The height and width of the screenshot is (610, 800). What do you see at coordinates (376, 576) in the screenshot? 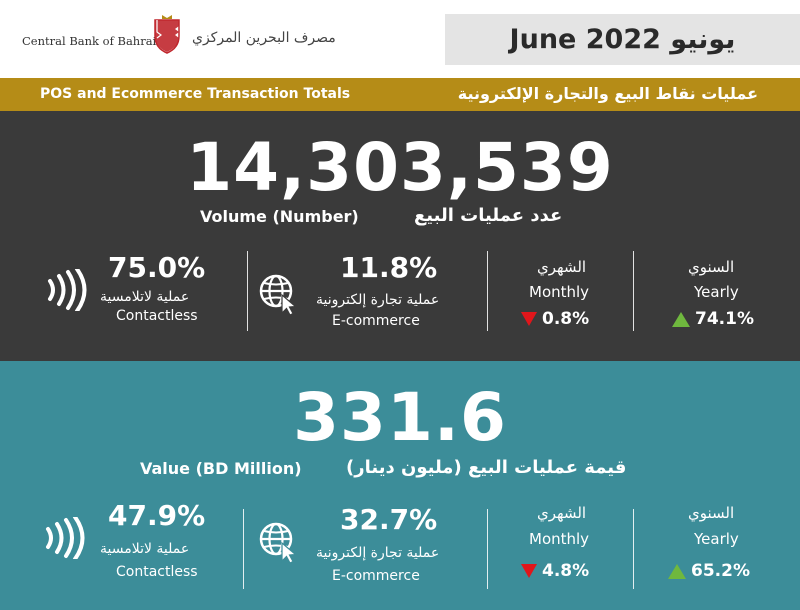
I see `value-ecommerce-en: E-commerce` at bounding box center [376, 576].